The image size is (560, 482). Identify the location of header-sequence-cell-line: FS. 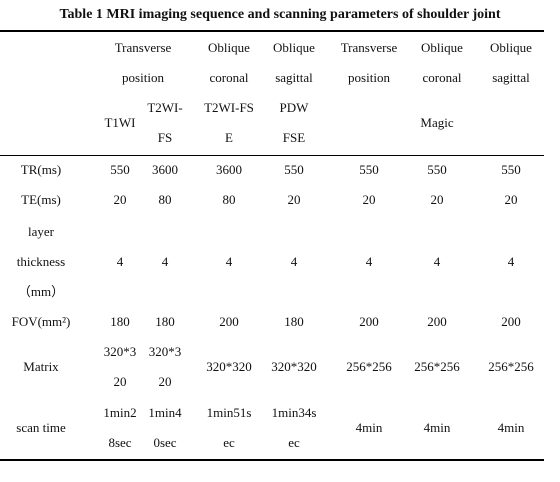
(165, 137).